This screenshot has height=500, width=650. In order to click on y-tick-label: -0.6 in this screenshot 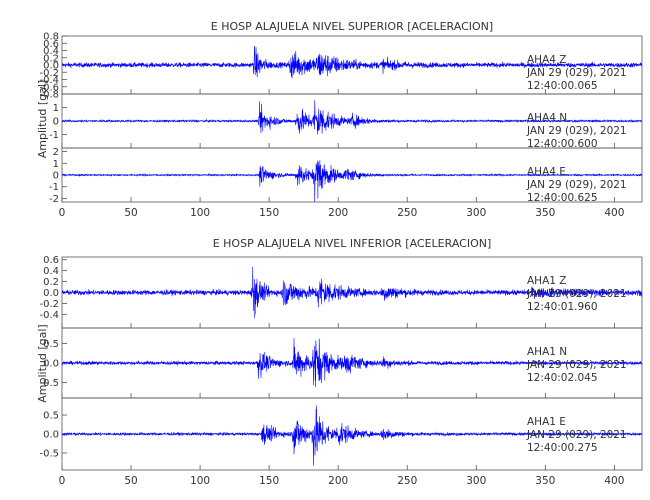, I will do `click(49, 87)`.